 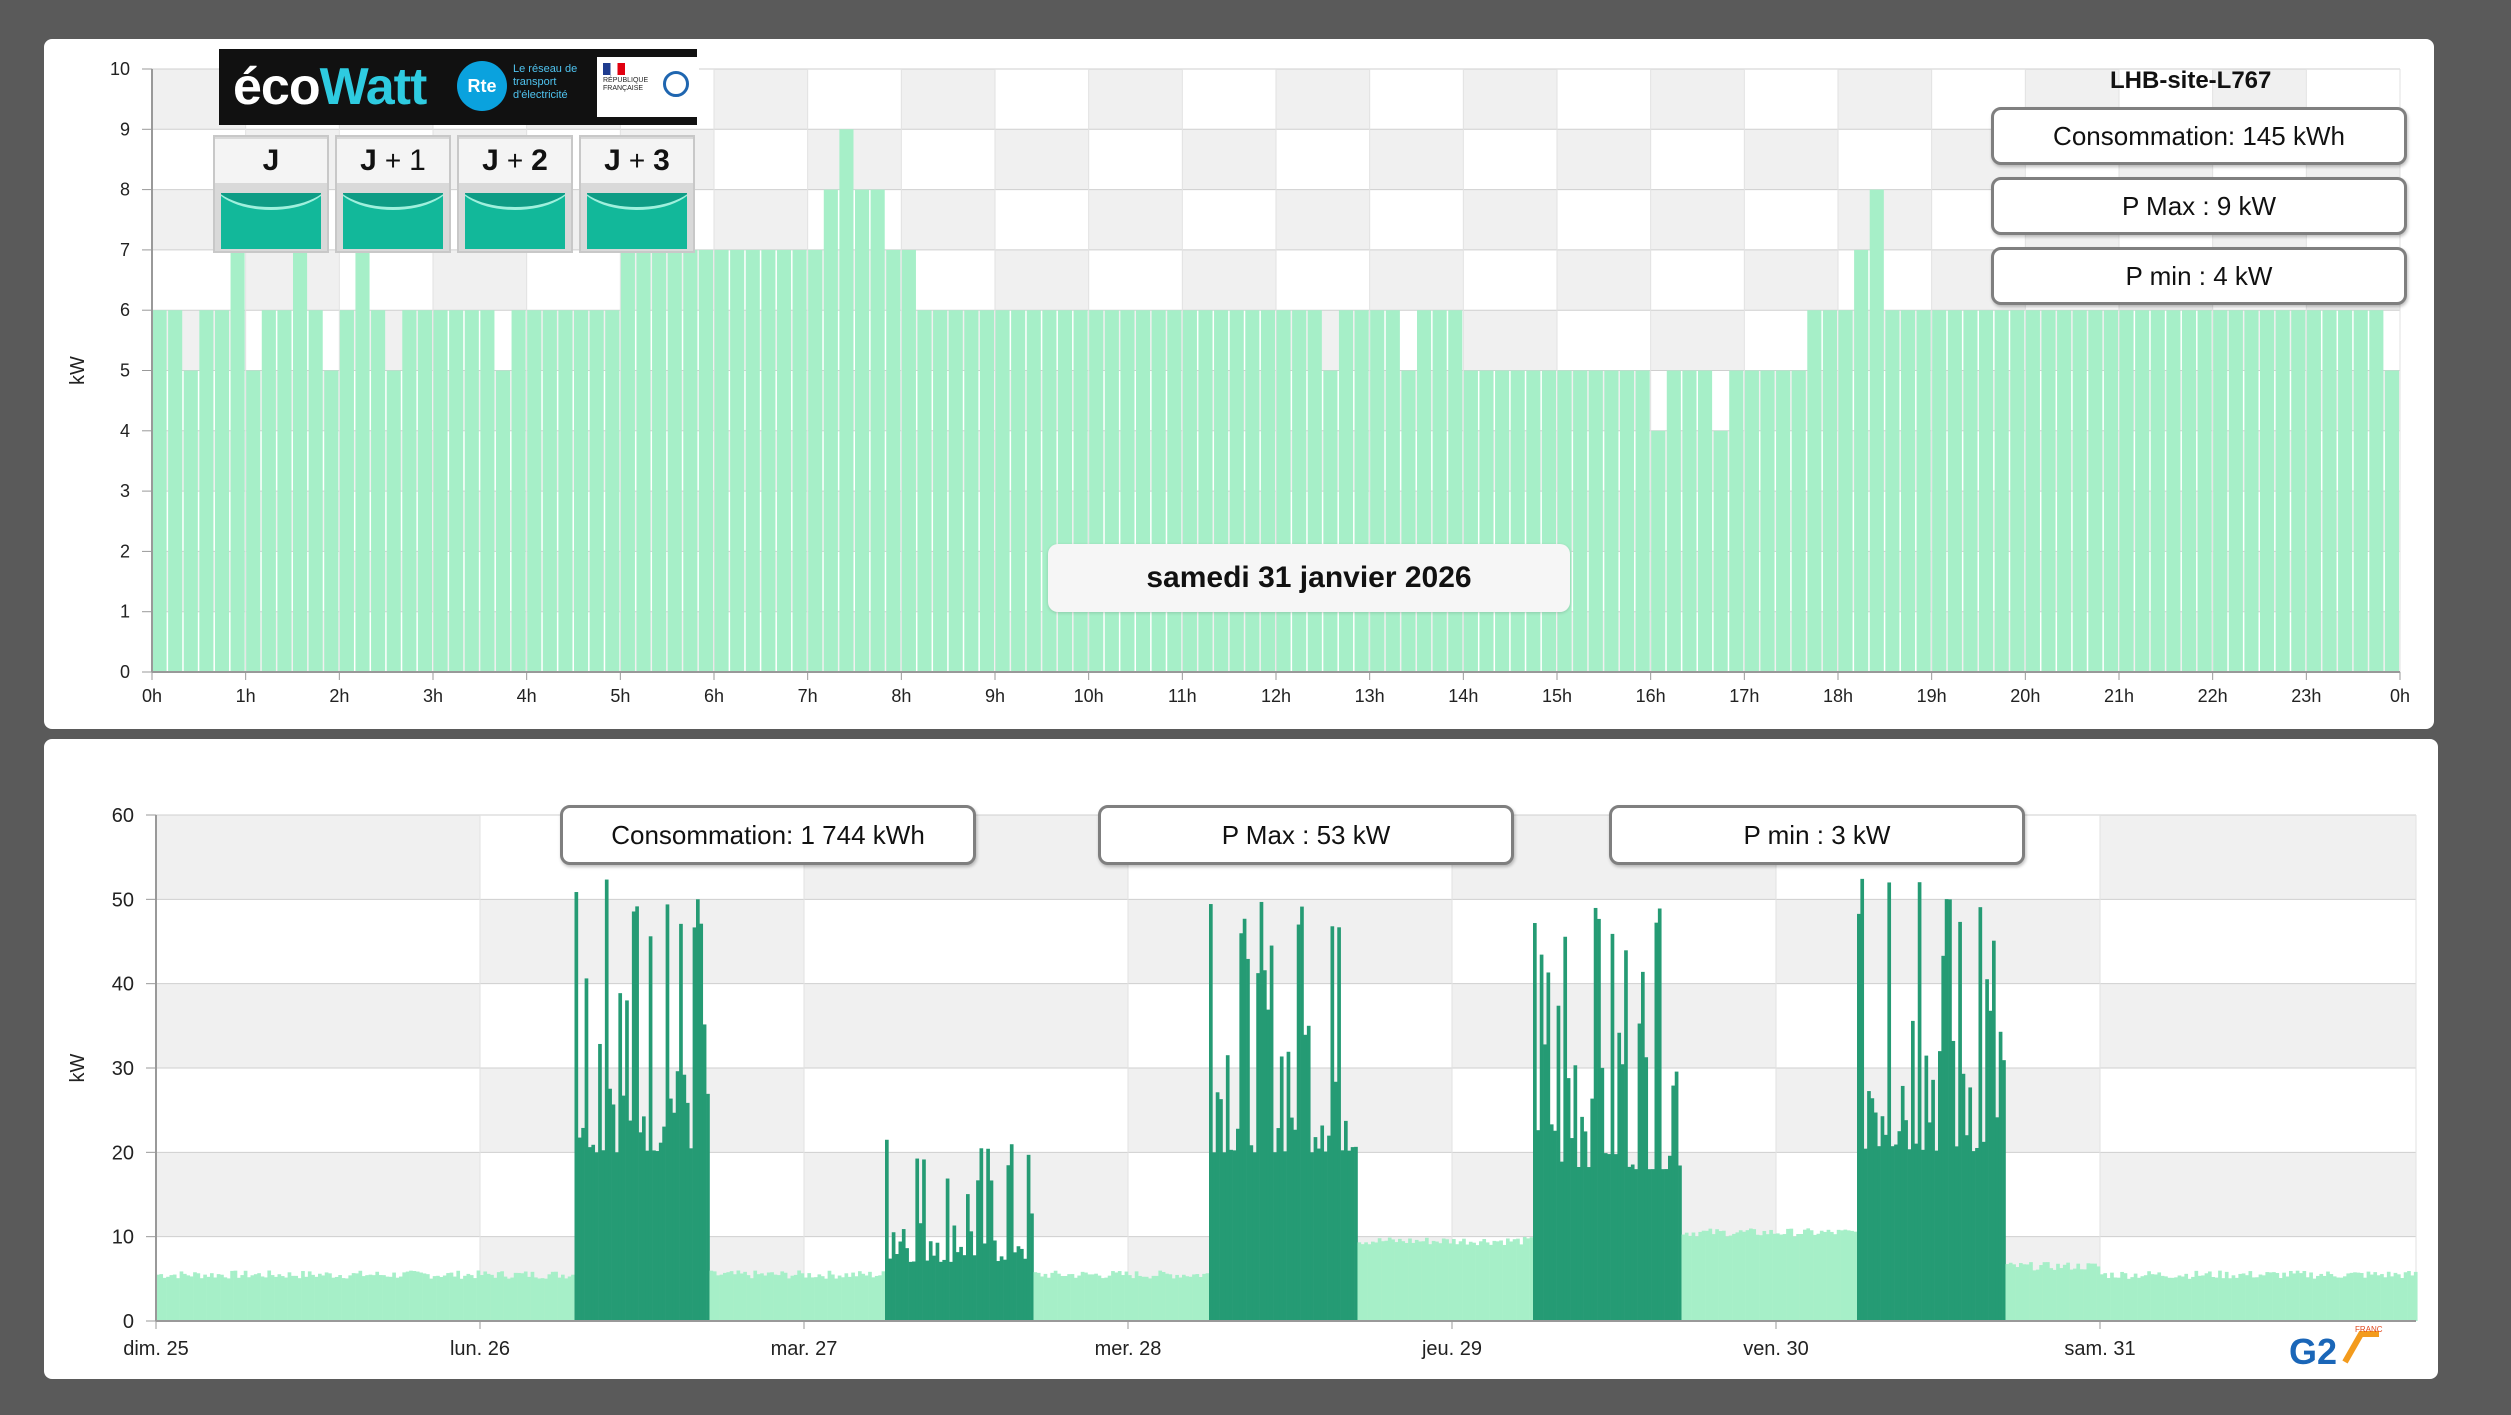 I want to click on ecowatt-day-j: J, so click(x=271, y=194).